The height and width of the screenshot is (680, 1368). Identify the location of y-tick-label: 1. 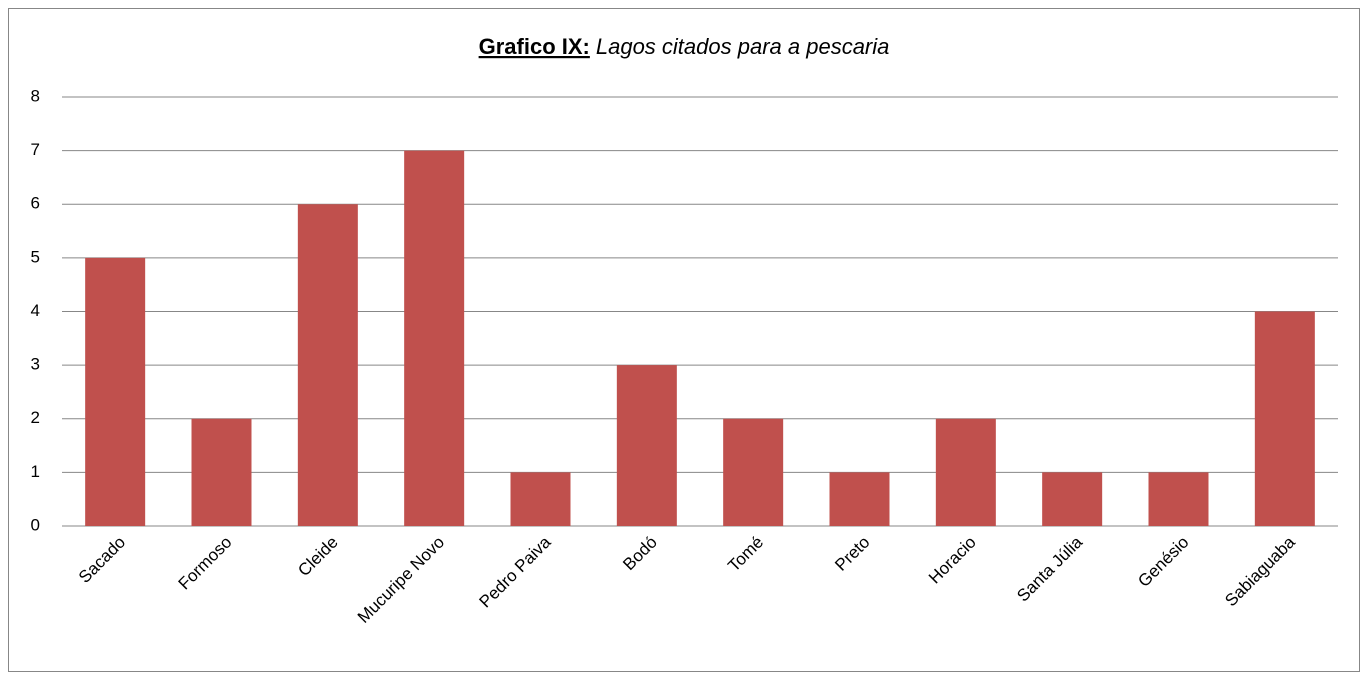
(35, 471).